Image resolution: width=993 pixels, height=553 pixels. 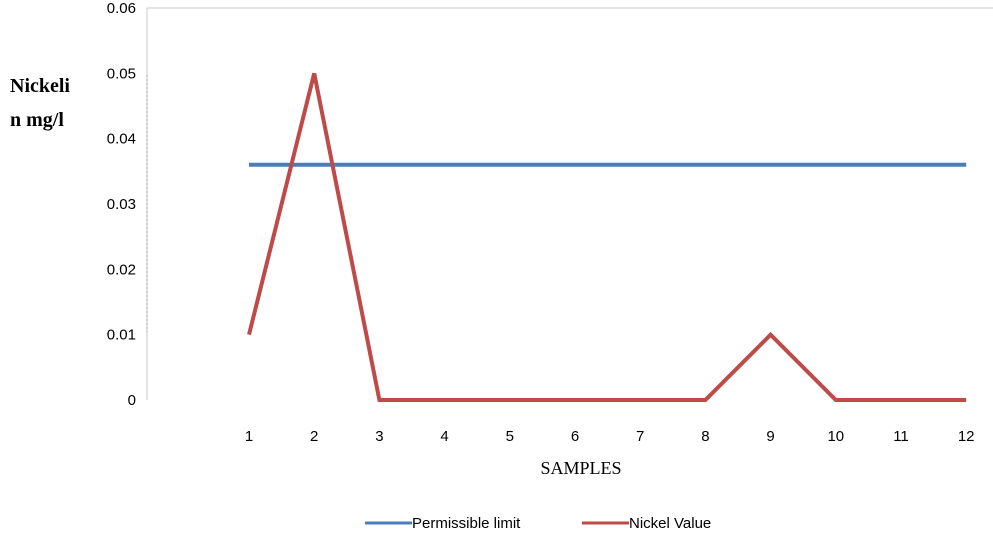 What do you see at coordinates (132, 400) in the screenshot?
I see `y-tick-label: 0` at bounding box center [132, 400].